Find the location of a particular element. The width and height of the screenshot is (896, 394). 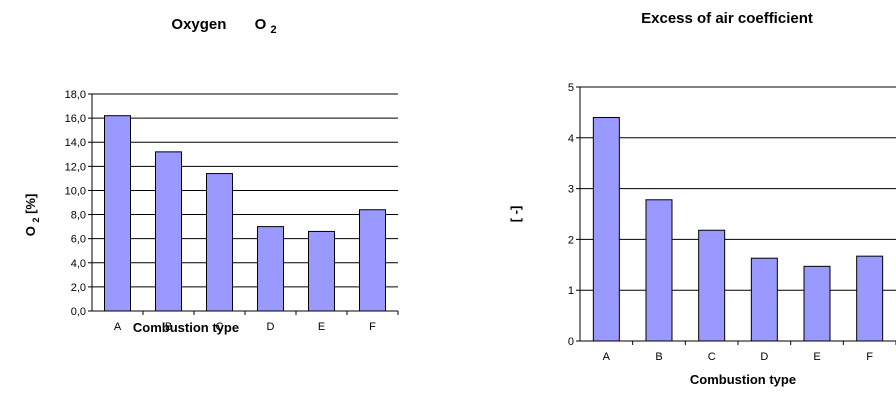

excess-air-bar-c is located at coordinates (712, 285).